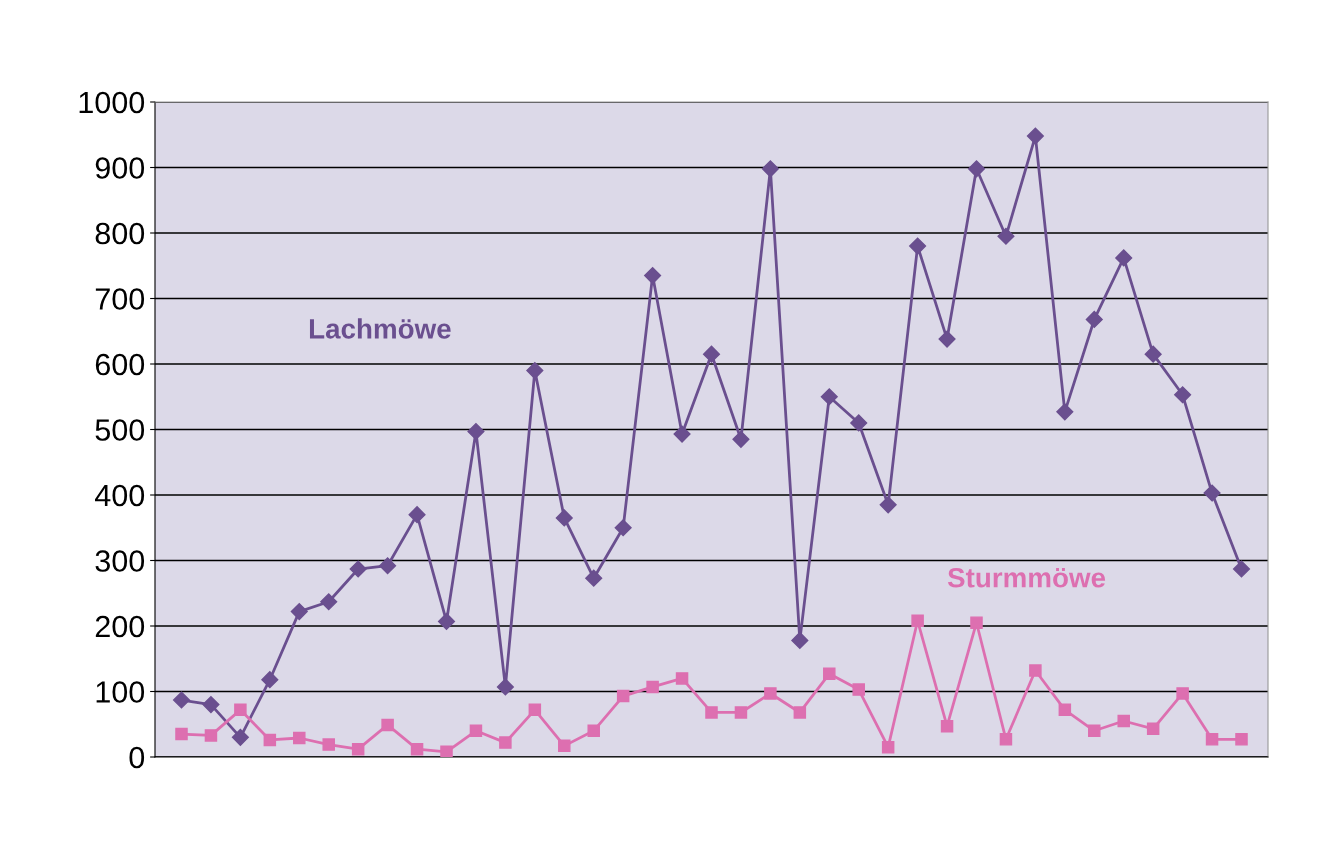 This screenshot has height=846, width=1321. What do you see at coordinates (1026, 577) in the screenshot?
I see `series-label: Sturmmöwe` at bounding box center [1026, 577].